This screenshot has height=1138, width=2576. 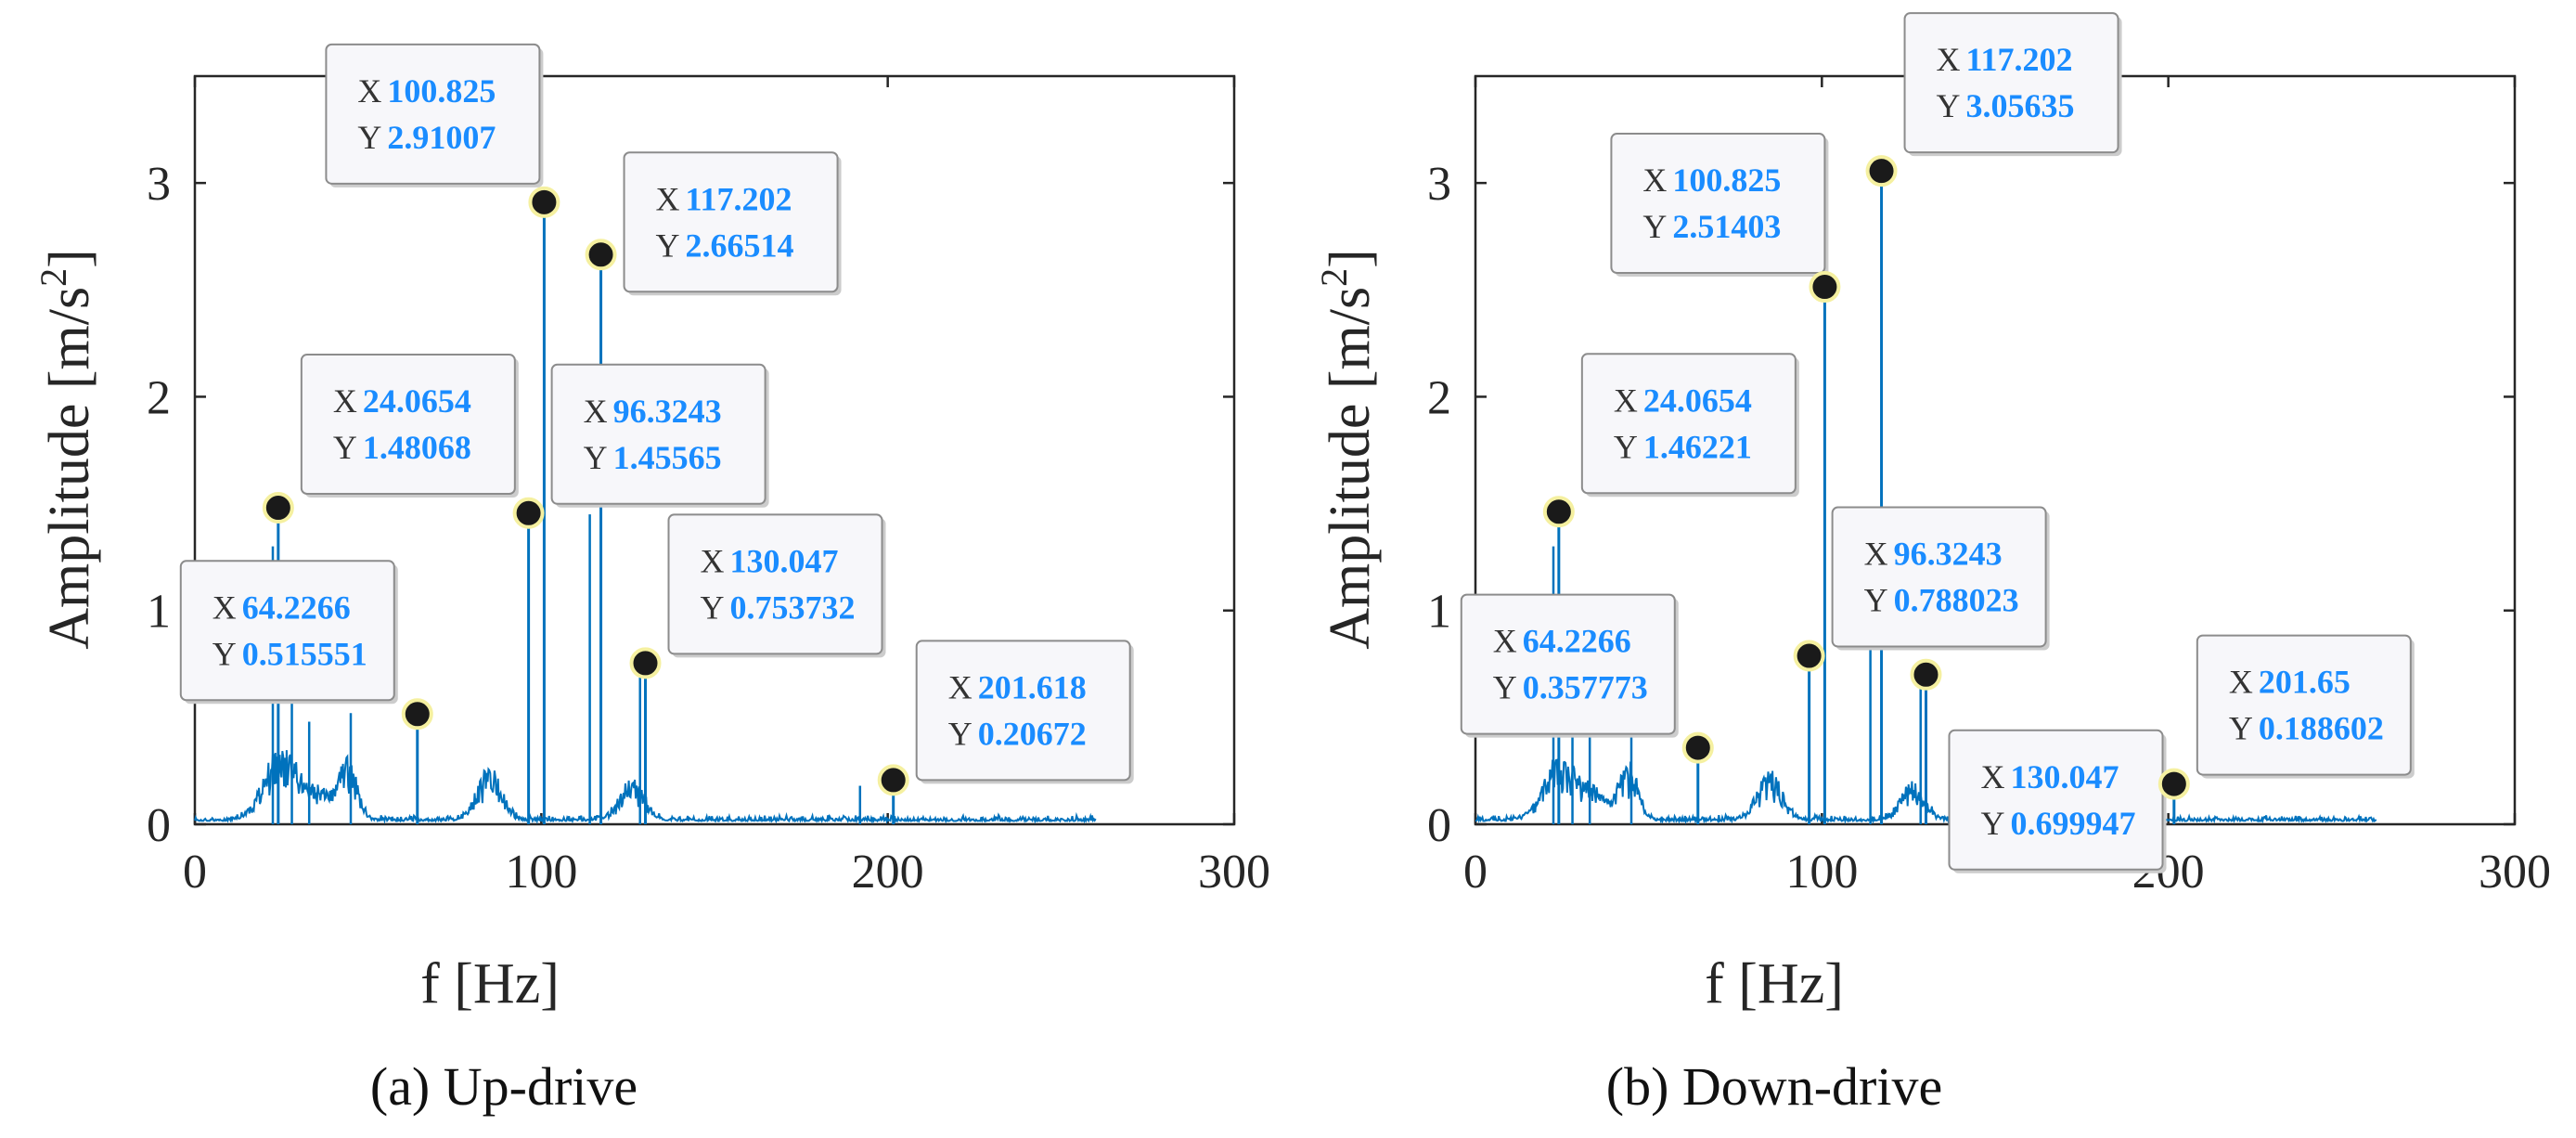 What do you see at coordinates (1774, 1087) in the screenshot?
I see `caption-down-drive: (b) Down-drive` at bounding box center [1774, 1087].